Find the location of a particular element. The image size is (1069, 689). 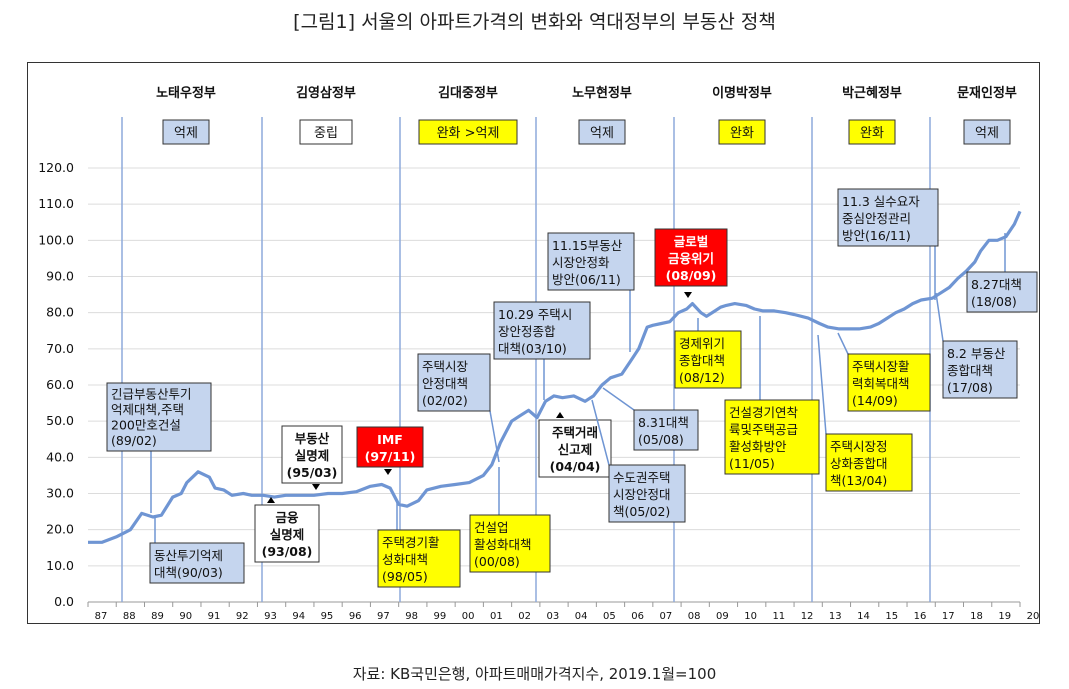

annotation-text: 금융위기 is located at coordinates (691, 258).